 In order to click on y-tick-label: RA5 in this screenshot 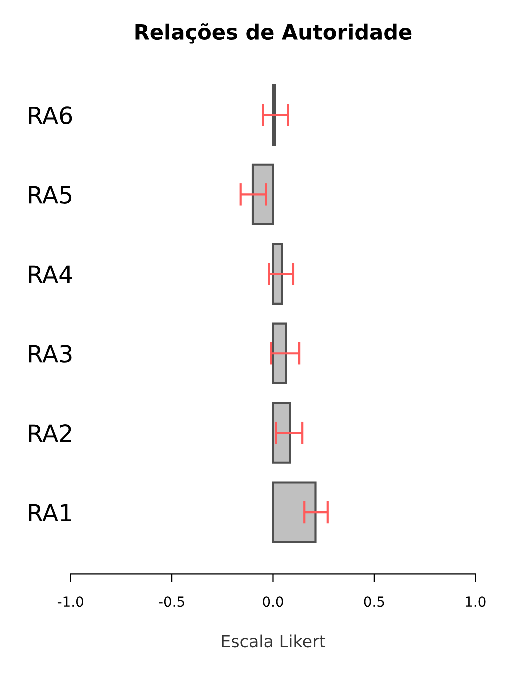, I will do `click(50, 195)`.